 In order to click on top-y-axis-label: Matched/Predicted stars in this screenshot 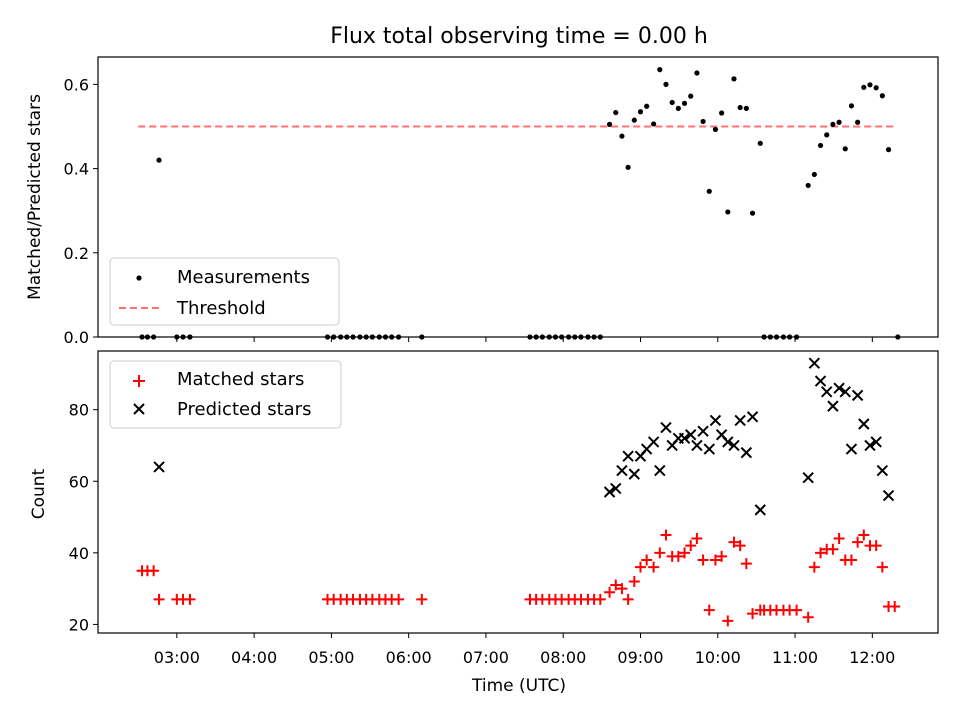, I will do `click(35, 197)`.